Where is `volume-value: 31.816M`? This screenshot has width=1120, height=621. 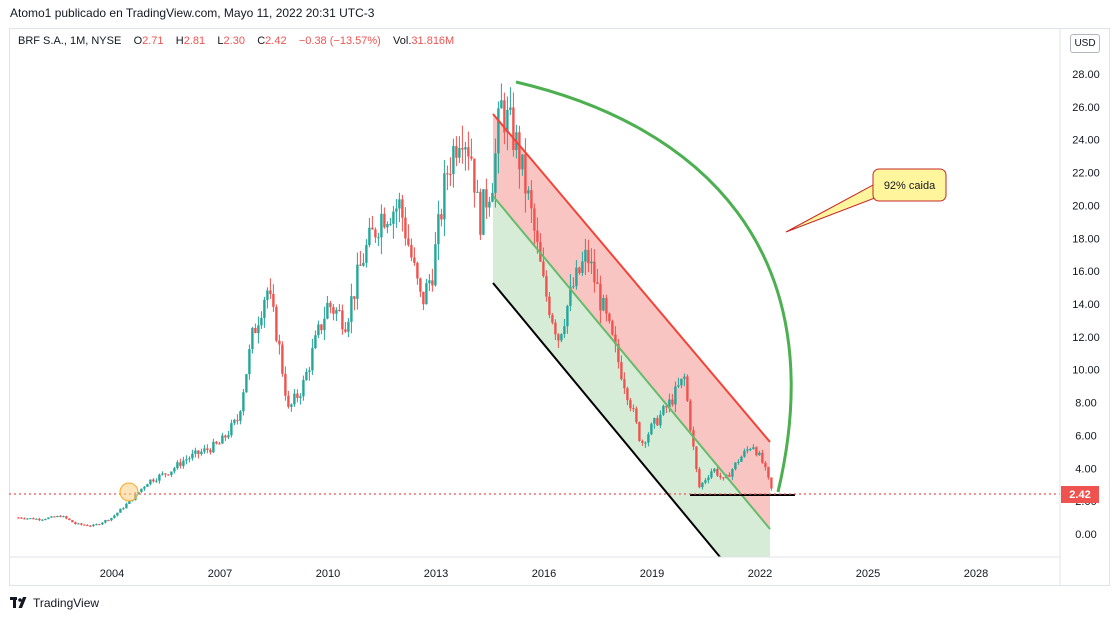
volume-value: 31.816M is located at coordinates (433, 41).